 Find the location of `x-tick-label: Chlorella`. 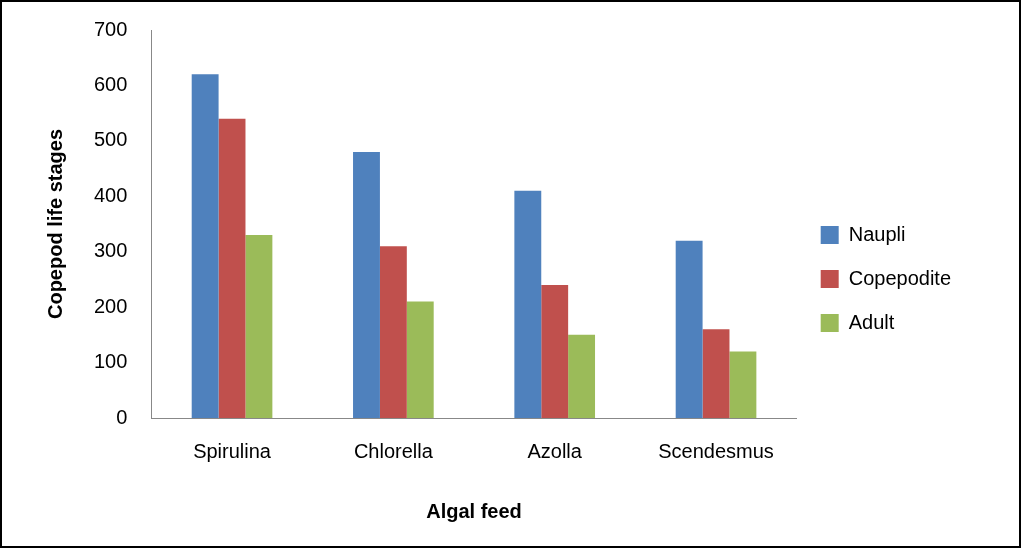

x-tick-label: Chlorella is located at coordinates (393, 450).